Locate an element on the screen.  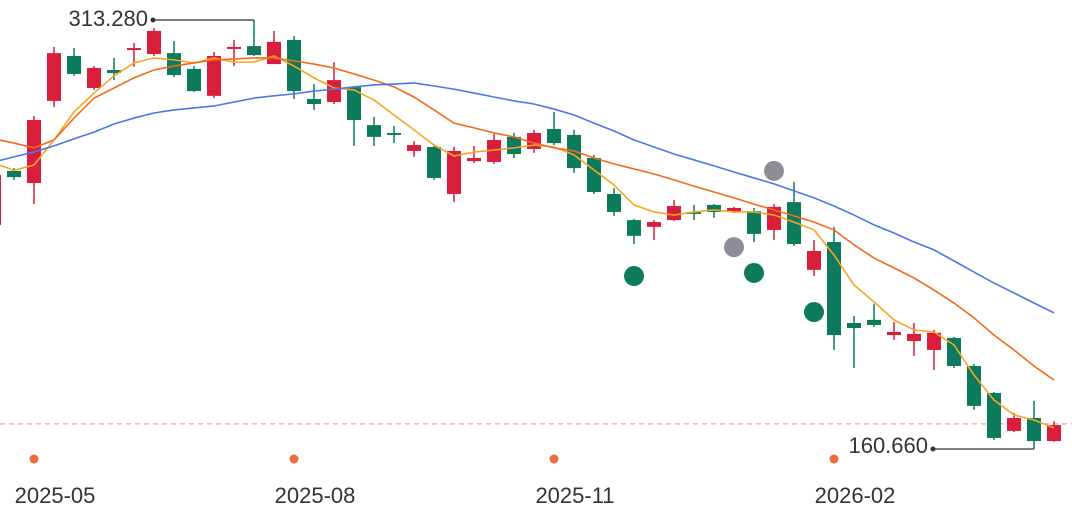
x-tick-label: 2026-02 is located at coordinates (855, 495).